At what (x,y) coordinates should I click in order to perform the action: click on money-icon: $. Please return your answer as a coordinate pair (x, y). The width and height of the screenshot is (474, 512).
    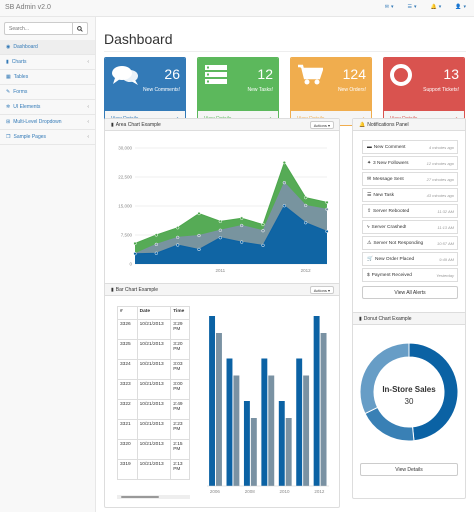
    Looking at the image, I should click on (368, 275).